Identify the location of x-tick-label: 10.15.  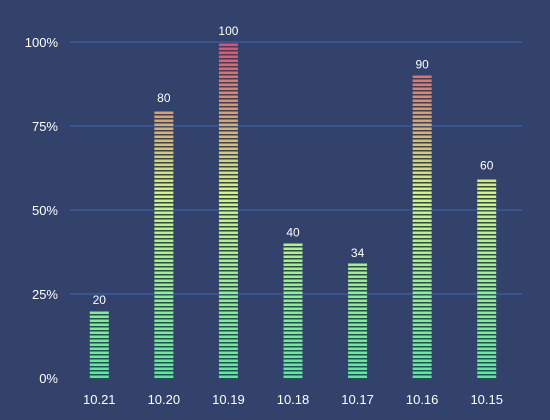
(486, 399).